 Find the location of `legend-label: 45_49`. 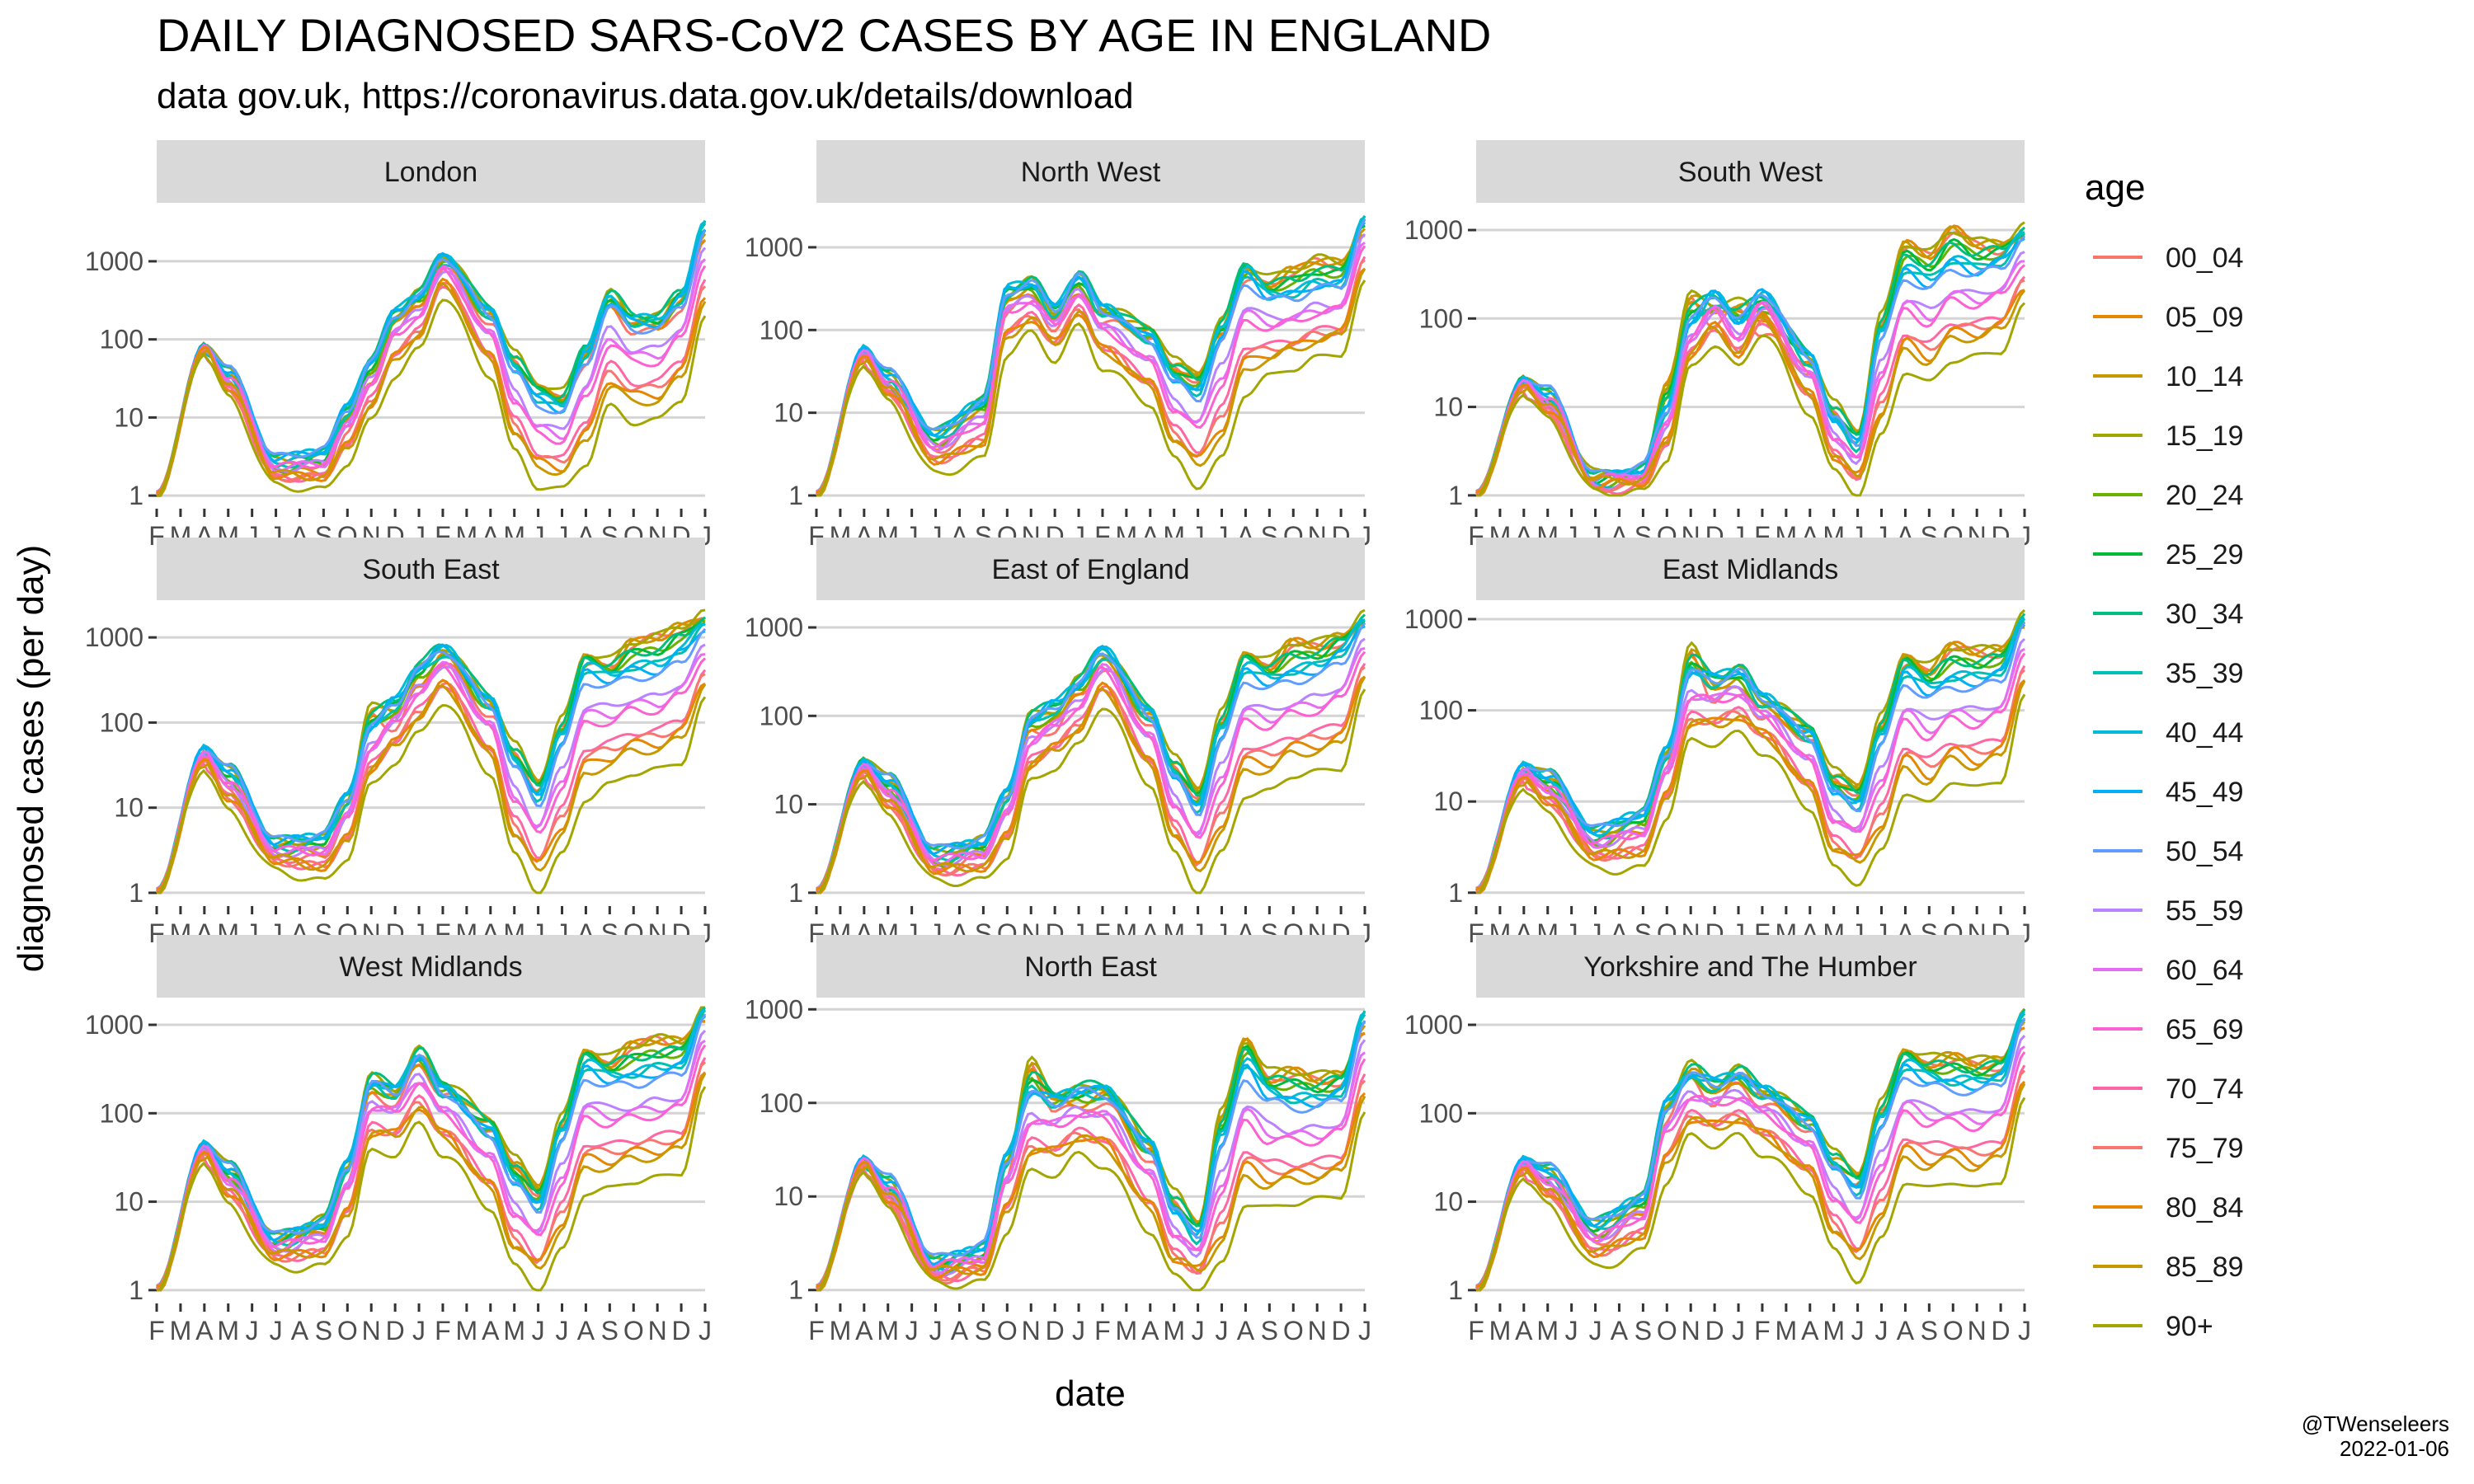

legend-label: 45_49 is located at coordinates (2205, 792).